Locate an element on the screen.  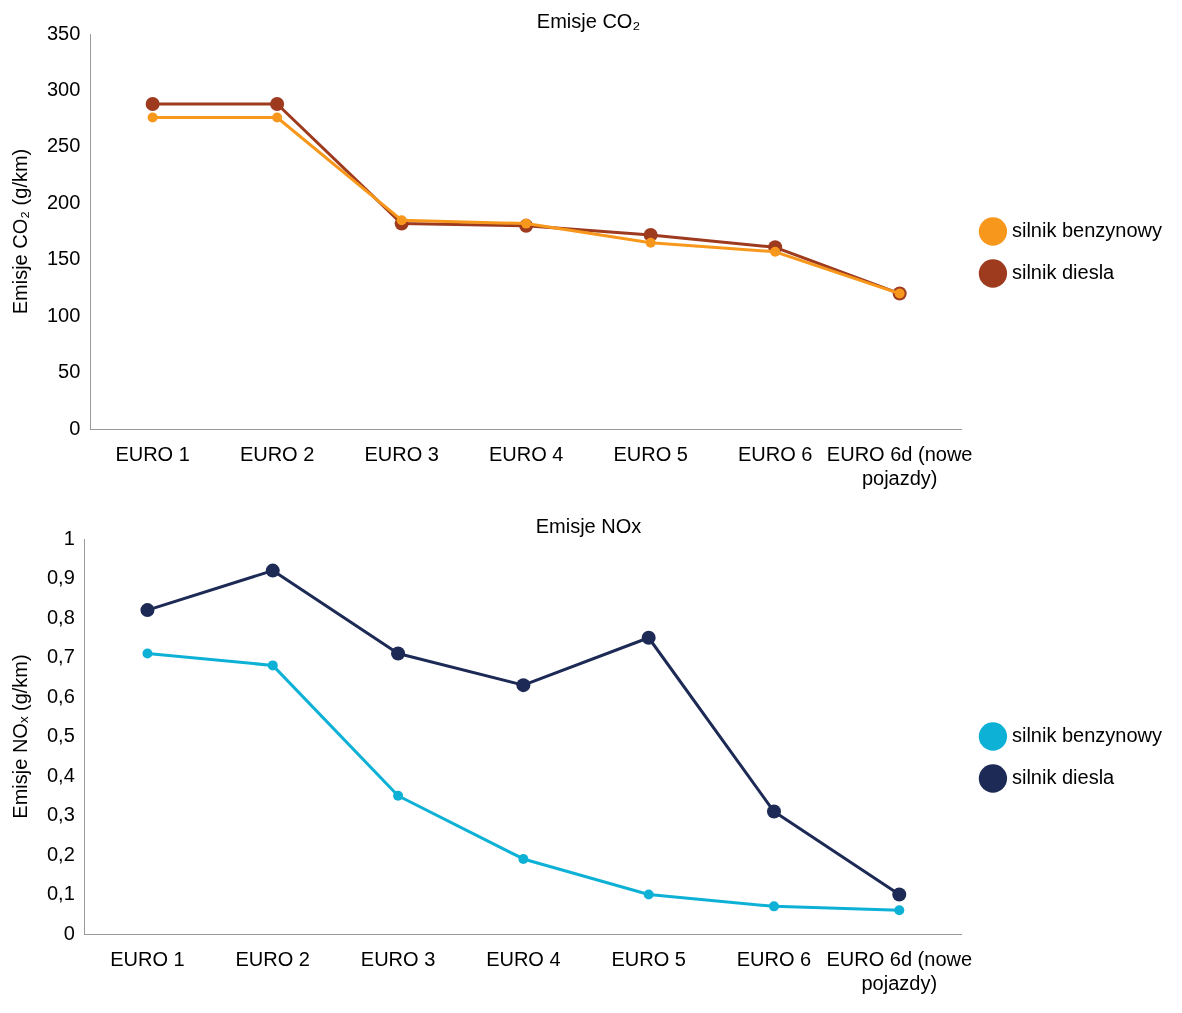
y-tick-label: 0,4 is located at coordinates (60, 774).